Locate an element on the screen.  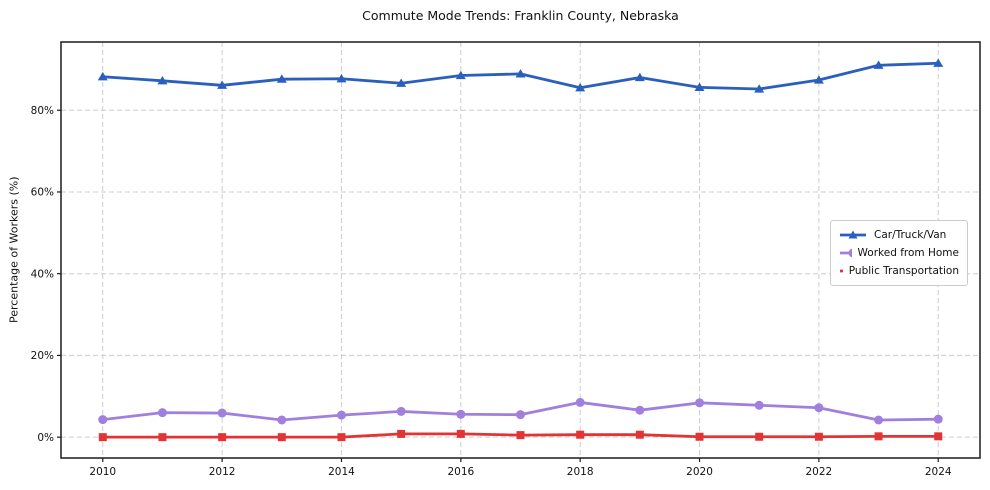
public-transportation-line-square-icon is located at coordinates (841, 271).